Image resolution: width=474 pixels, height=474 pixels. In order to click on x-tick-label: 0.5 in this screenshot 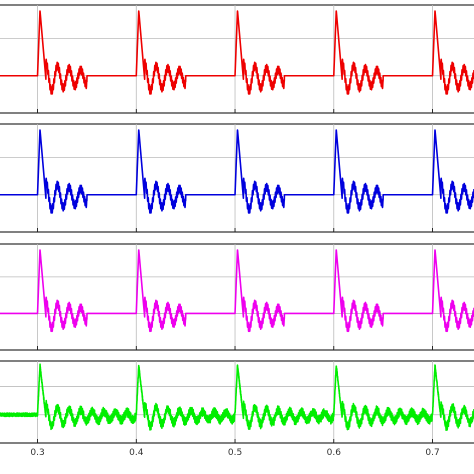, I will do `click(235, 453)`.